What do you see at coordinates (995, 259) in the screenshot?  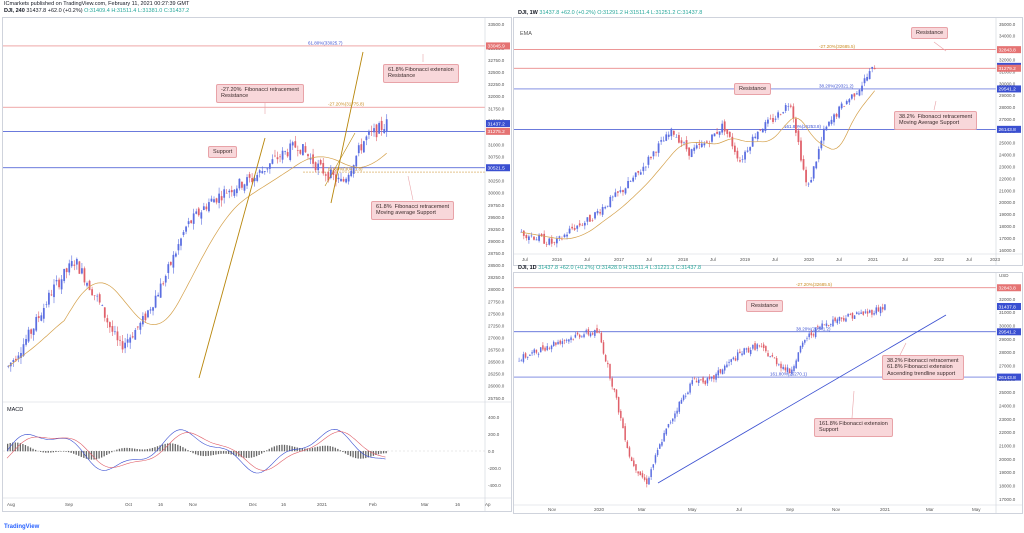 I see `x-tick-label: 2023` at bounding box center [995, 259].